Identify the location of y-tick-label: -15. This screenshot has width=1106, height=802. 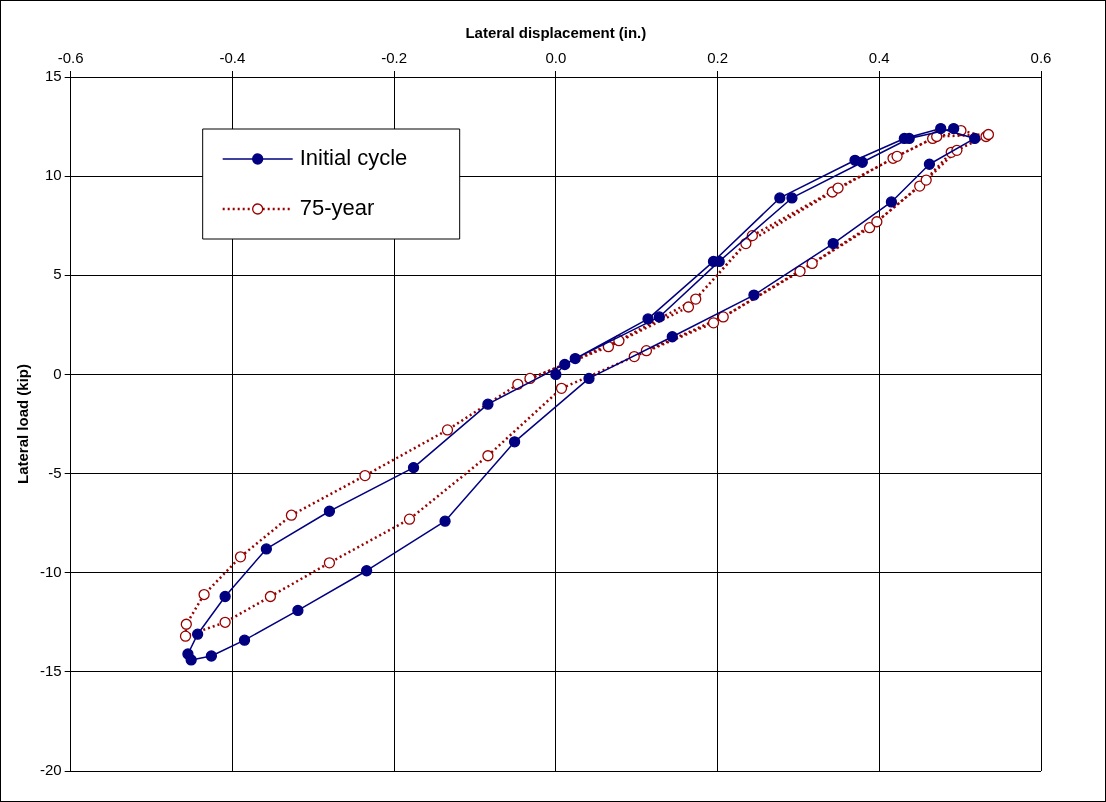
(50, 670).